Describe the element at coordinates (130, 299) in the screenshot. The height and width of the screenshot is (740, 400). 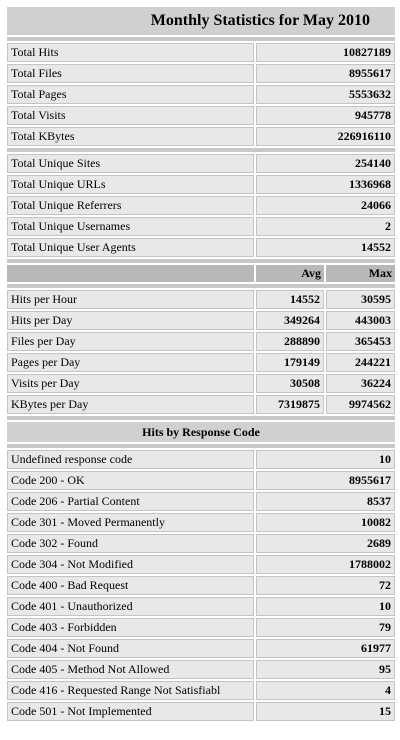
I see `rate-label: Hits per Hour` at that location.